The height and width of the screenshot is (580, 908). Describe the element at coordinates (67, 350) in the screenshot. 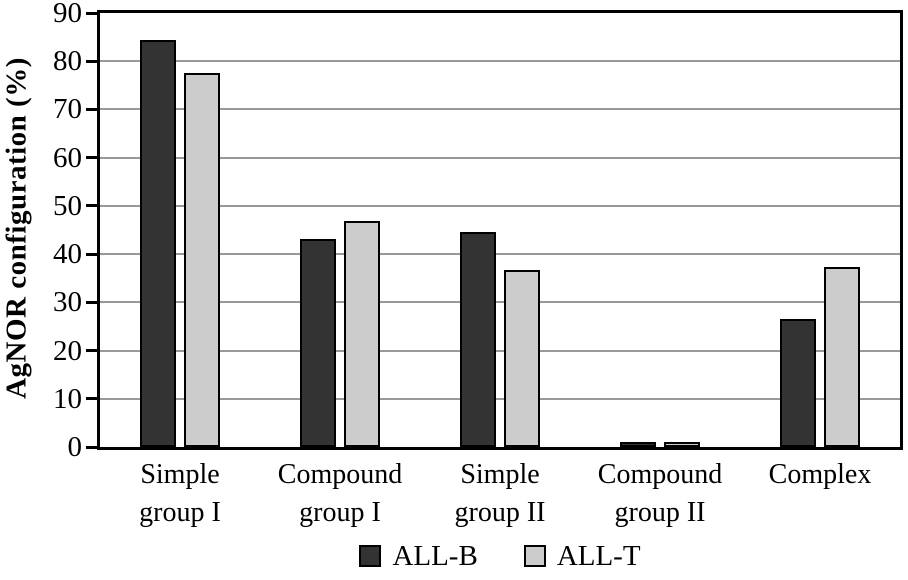

I see `y-tick-label-20: 20` at that location.